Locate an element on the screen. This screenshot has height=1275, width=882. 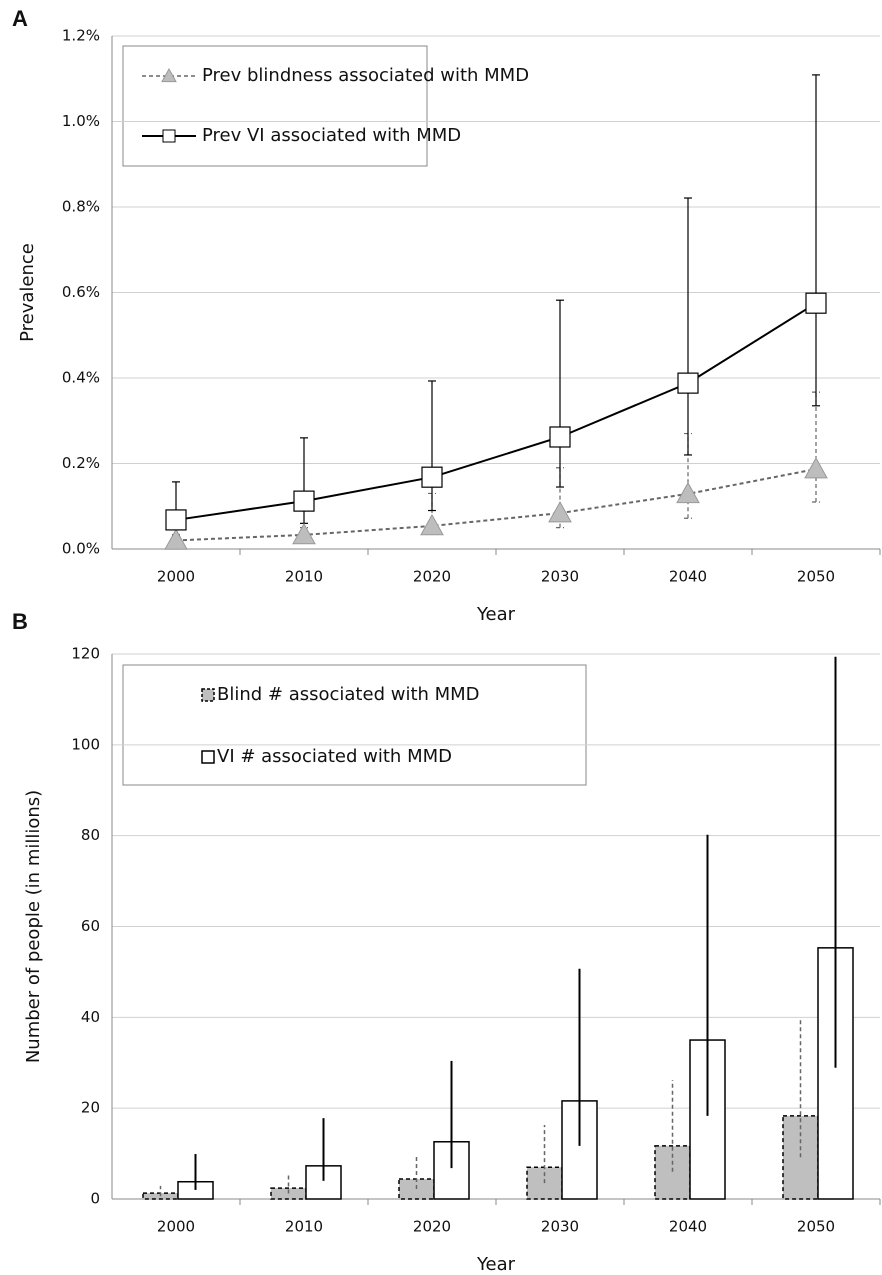
legend-label: Prev VI associated with MMD is located at coordinates (331, 135).